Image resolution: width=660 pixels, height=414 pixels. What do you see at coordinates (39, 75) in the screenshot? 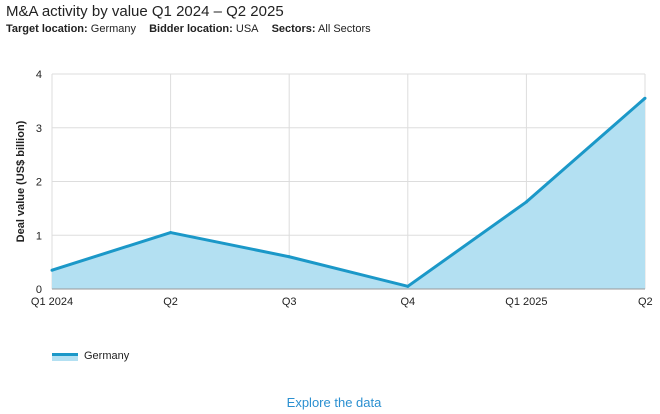
I see `y-tick-label: 4` at bounding box center [39, 75].